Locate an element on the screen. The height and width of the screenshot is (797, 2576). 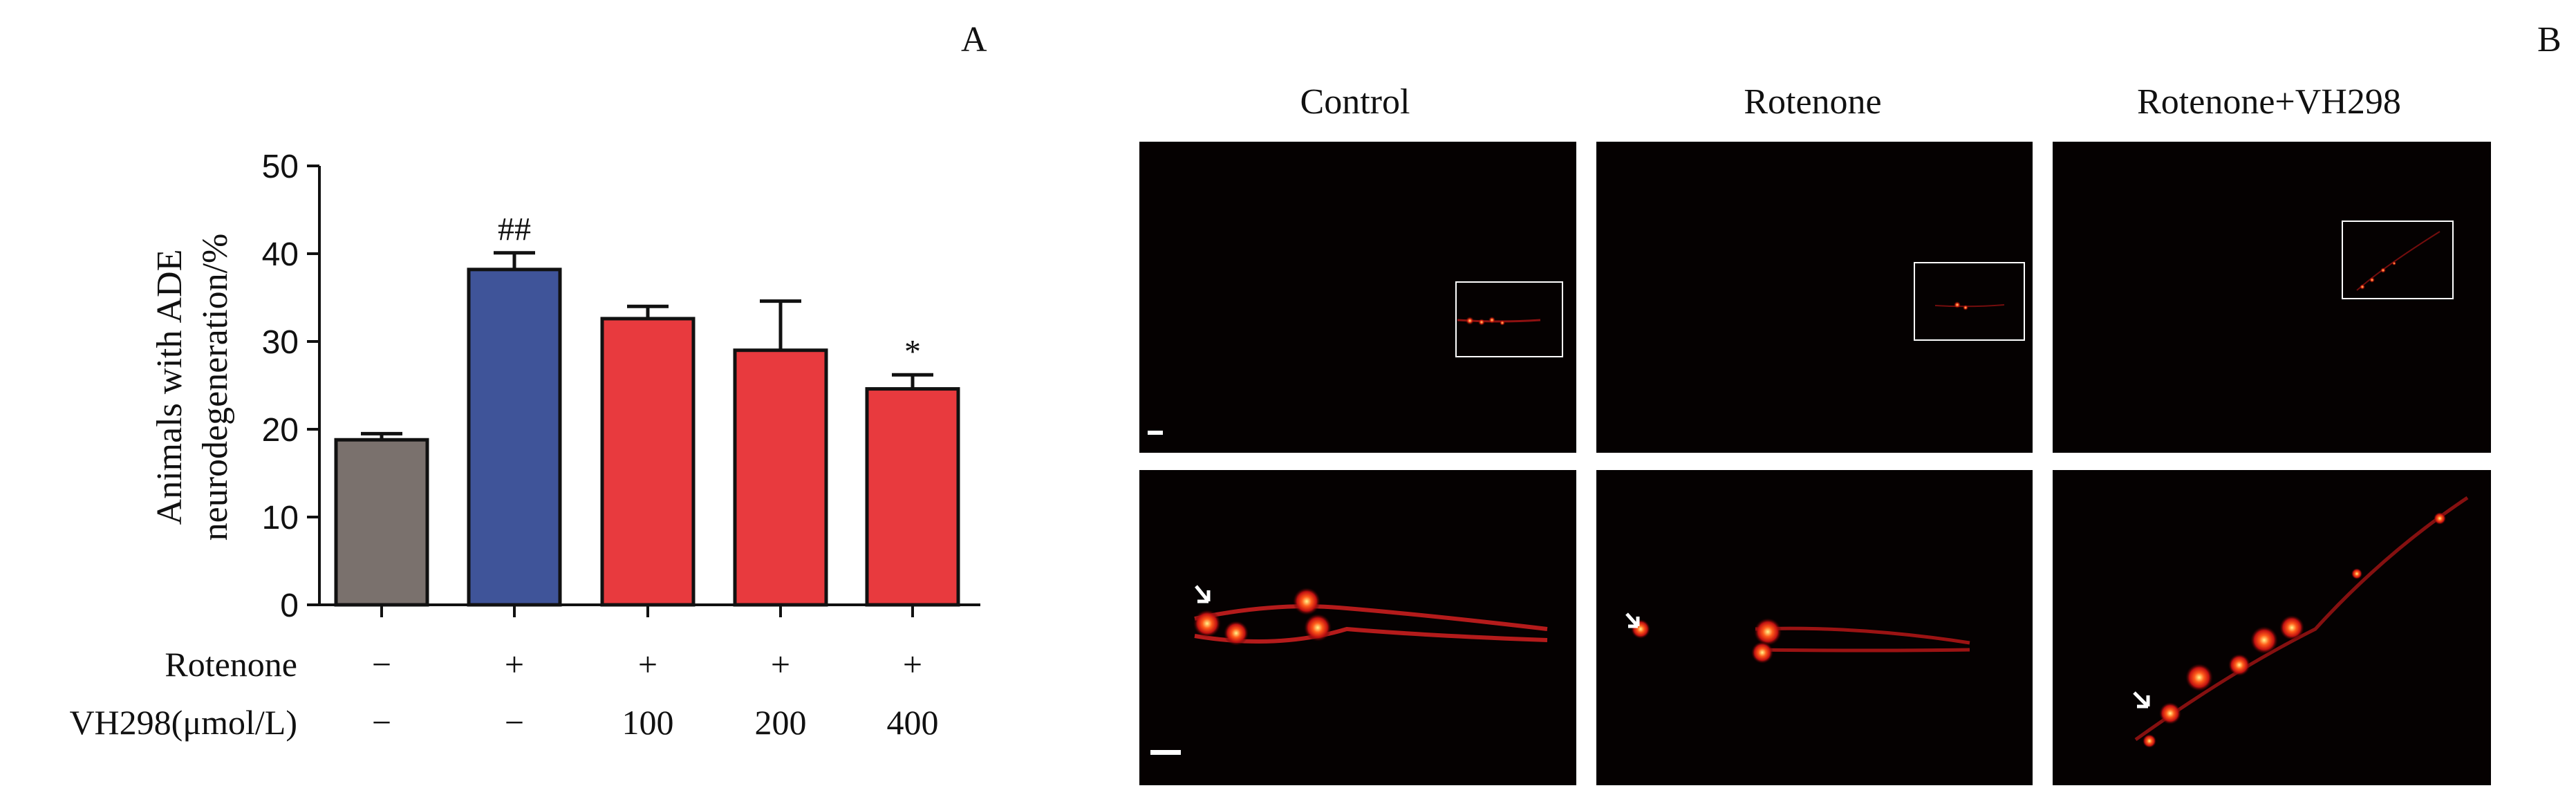
micrograph-rotenone-vh298-zoom is located at coordinates (2272, 628).